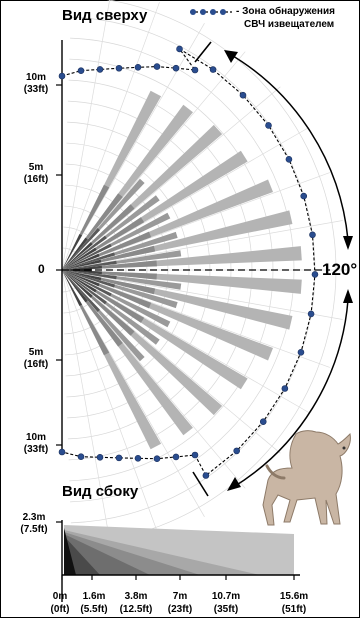 This screenshot has width=362, height=620. Describe the element at coordinates (105, 15) in the screenshot. I see `top-view-title: Вид сверху` at that location.